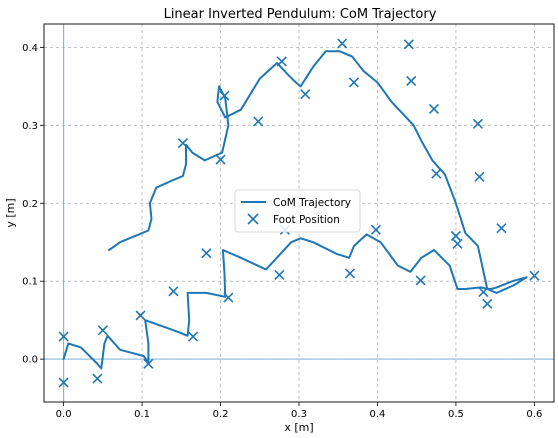  I want to click on legend-x-marker-swatch, so click(253, 219).